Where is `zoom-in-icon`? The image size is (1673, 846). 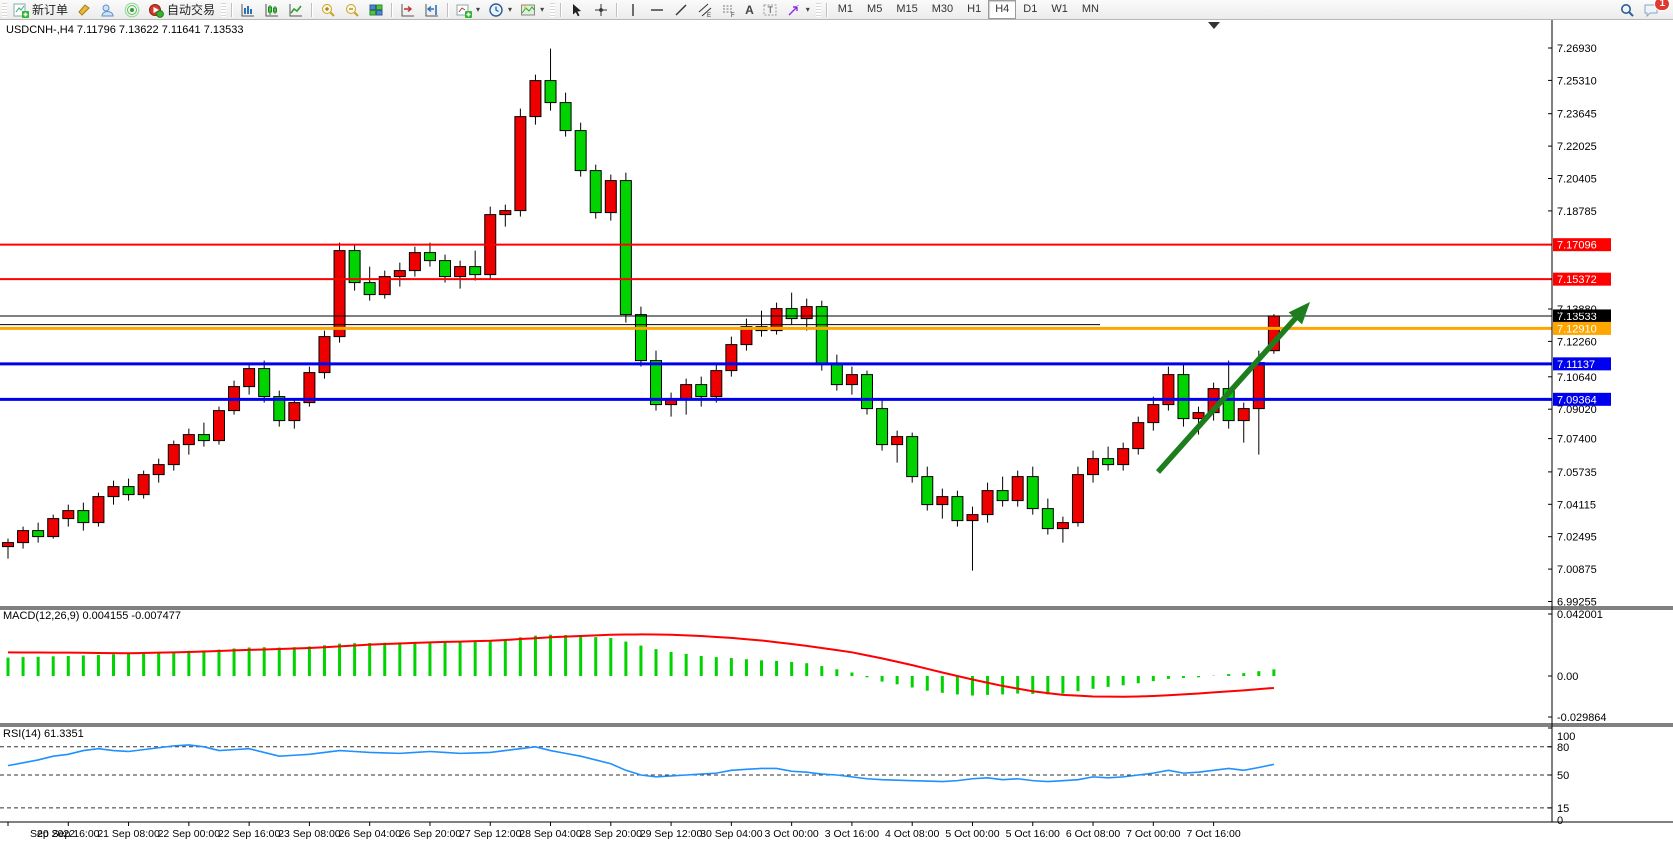 zoom-in-icon is located at coordinates (328, 10).